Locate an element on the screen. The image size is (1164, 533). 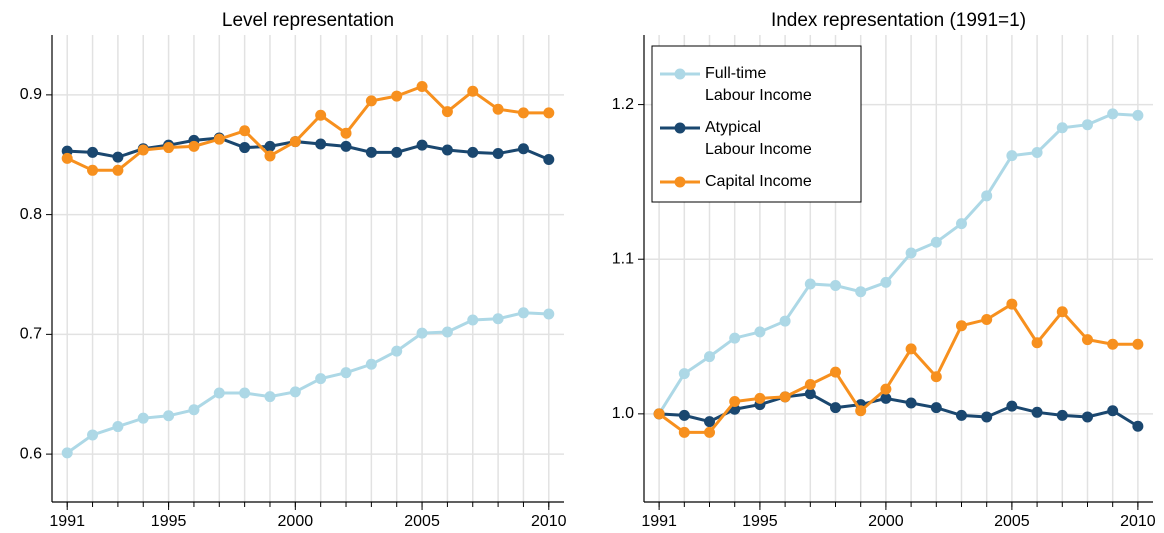
chart-title: Index representation (1991=1) is located at coordinates (898, 20).